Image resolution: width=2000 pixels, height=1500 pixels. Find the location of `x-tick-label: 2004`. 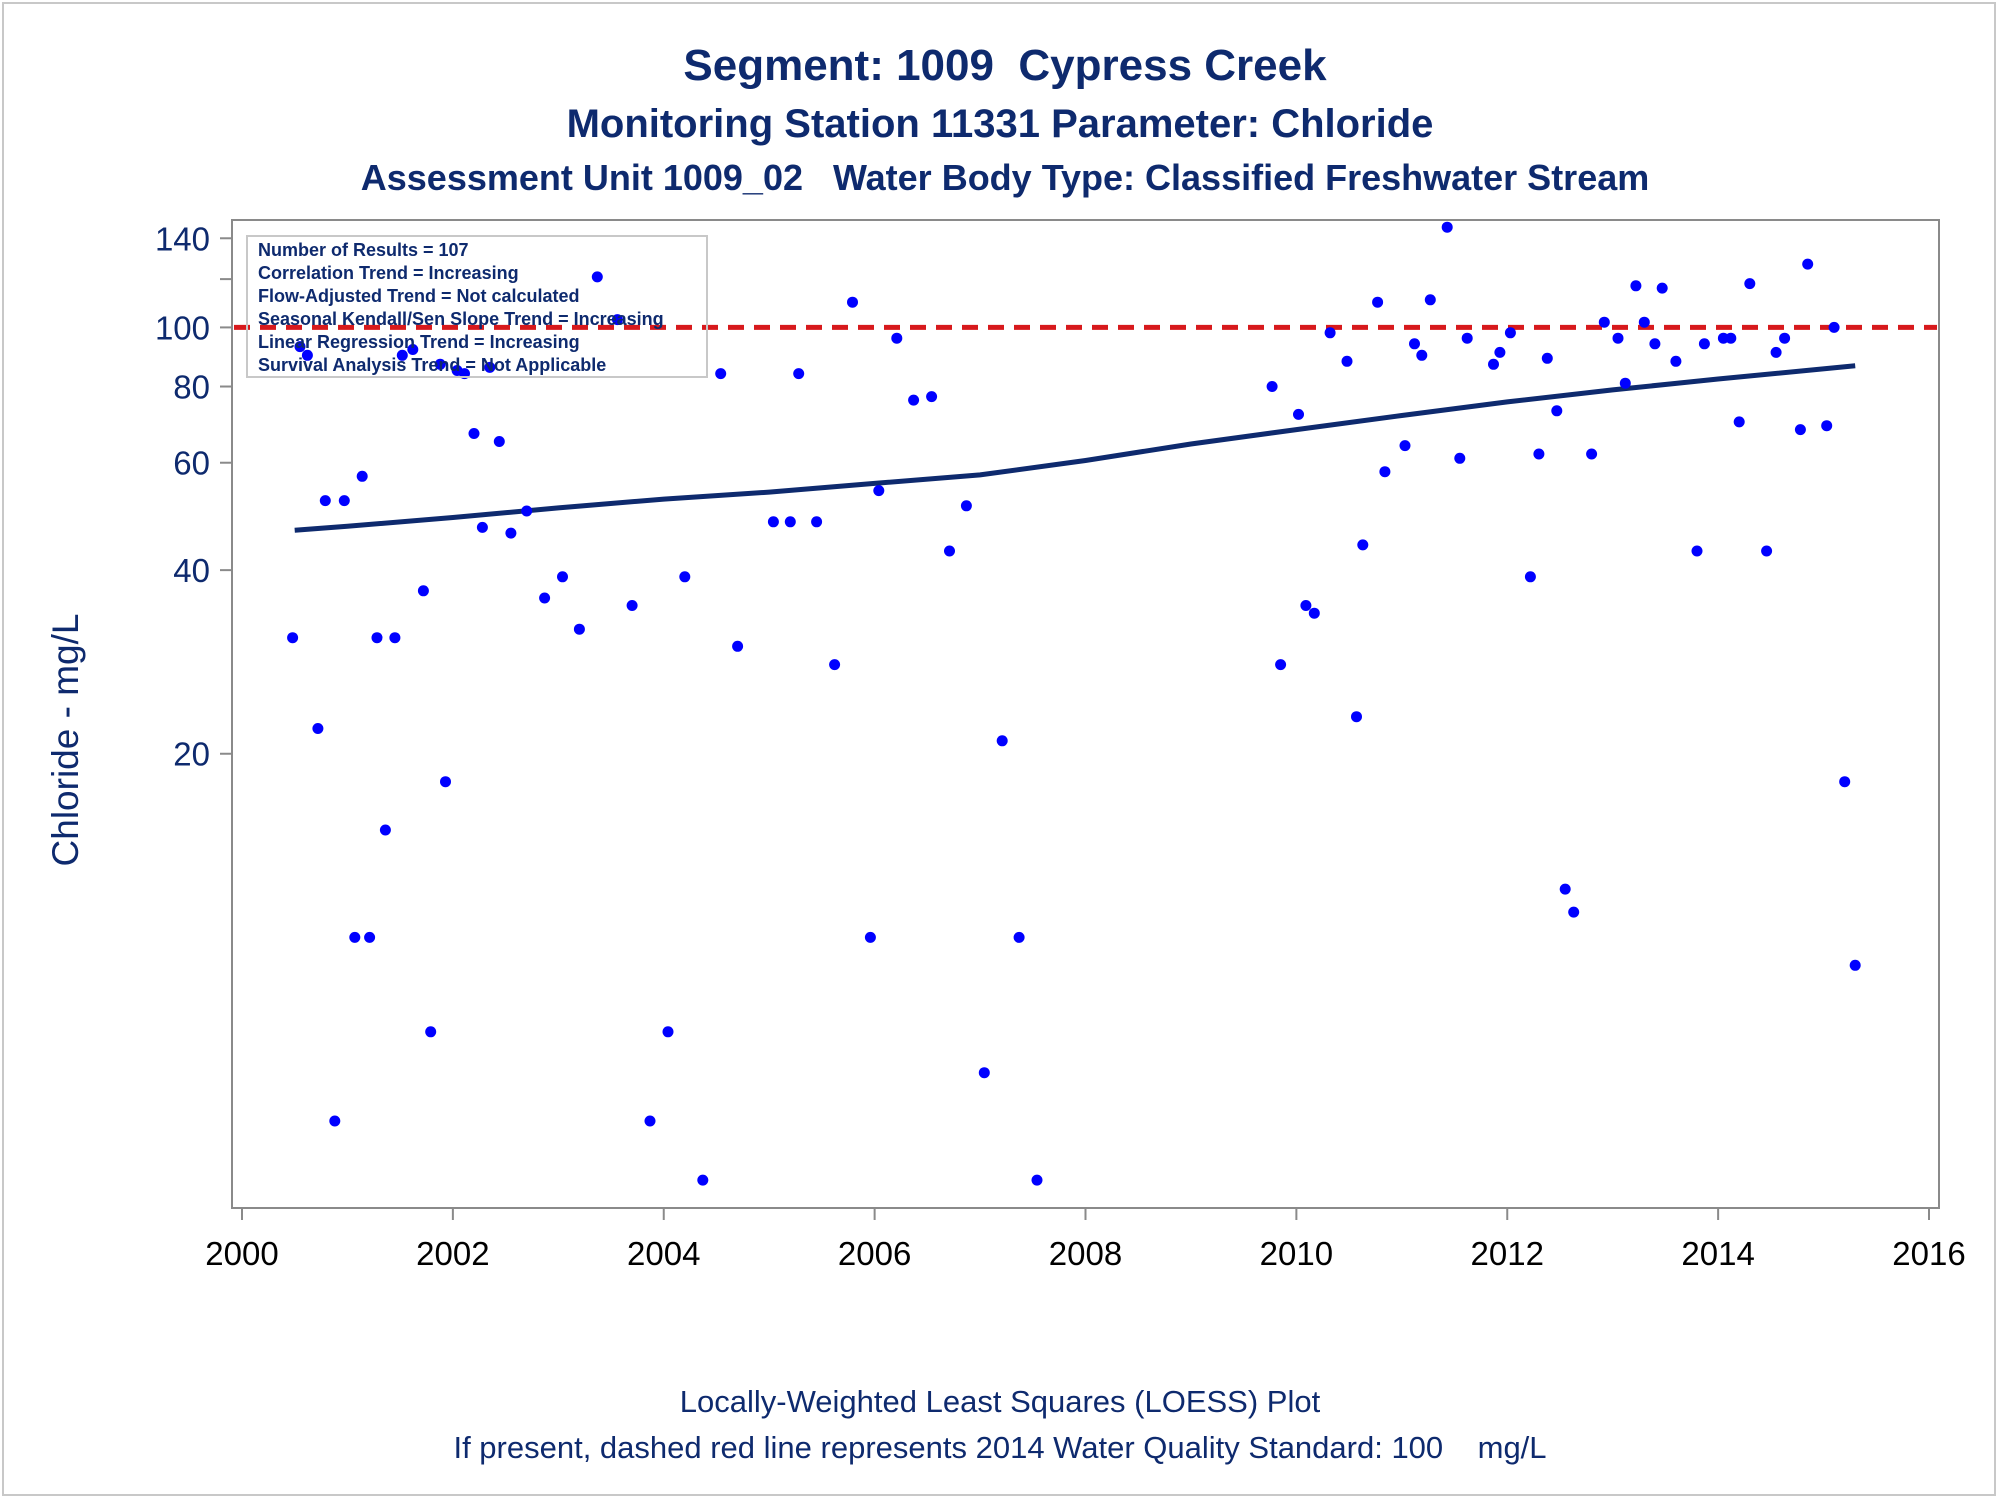

x-tick-label: 2004 is located at coordinates (663, 1253).